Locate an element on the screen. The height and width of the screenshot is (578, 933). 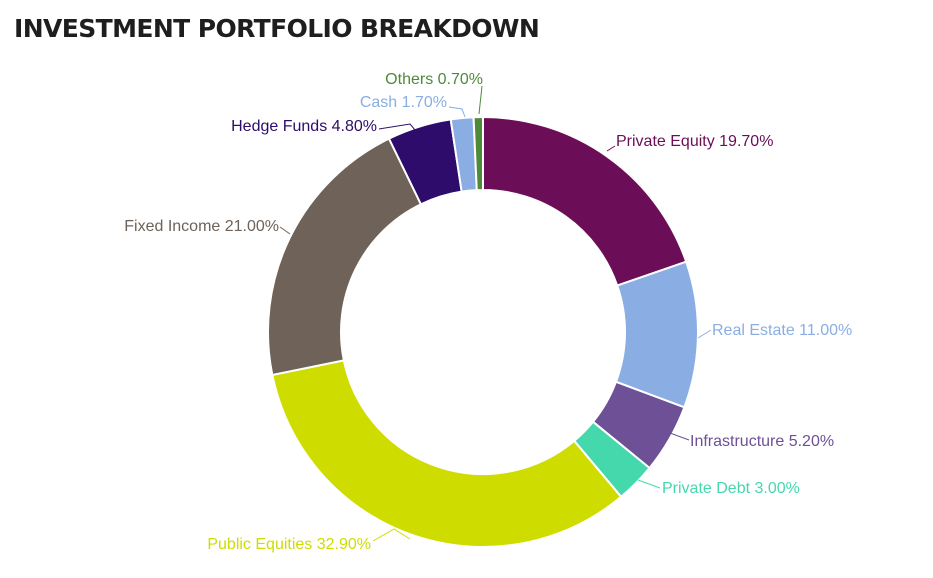
data-label-private-equity: Private Equity 19.70% is located at coordinates (694, 141).